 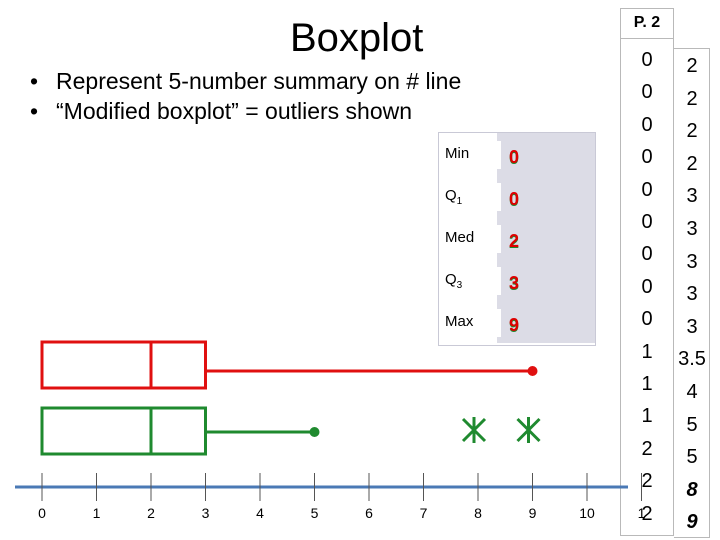 What do you see at coordinates (234, 111) in the screenshot?
I see `bullet-text: “Modified boxplot” = outliers shown` at bounding box center [234, 111].